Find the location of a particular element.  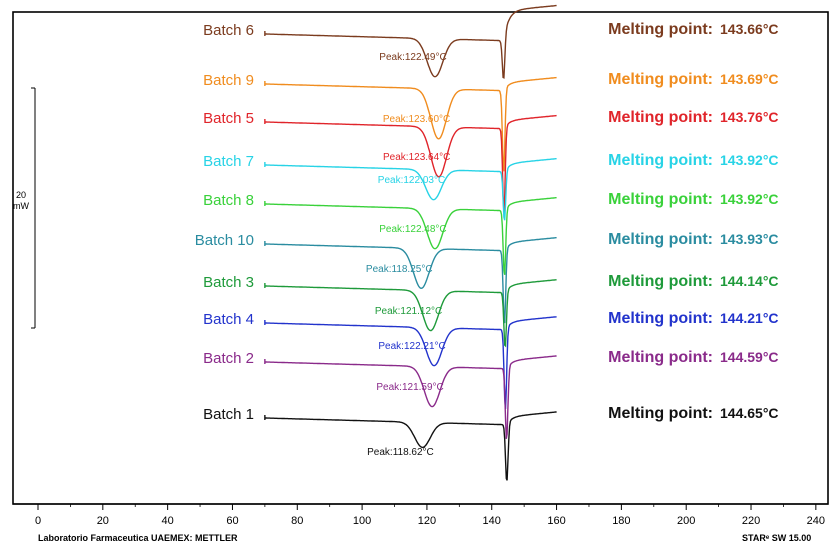

melting-point-title-batch-5: Melting point: is located at coordinates (660, 117).